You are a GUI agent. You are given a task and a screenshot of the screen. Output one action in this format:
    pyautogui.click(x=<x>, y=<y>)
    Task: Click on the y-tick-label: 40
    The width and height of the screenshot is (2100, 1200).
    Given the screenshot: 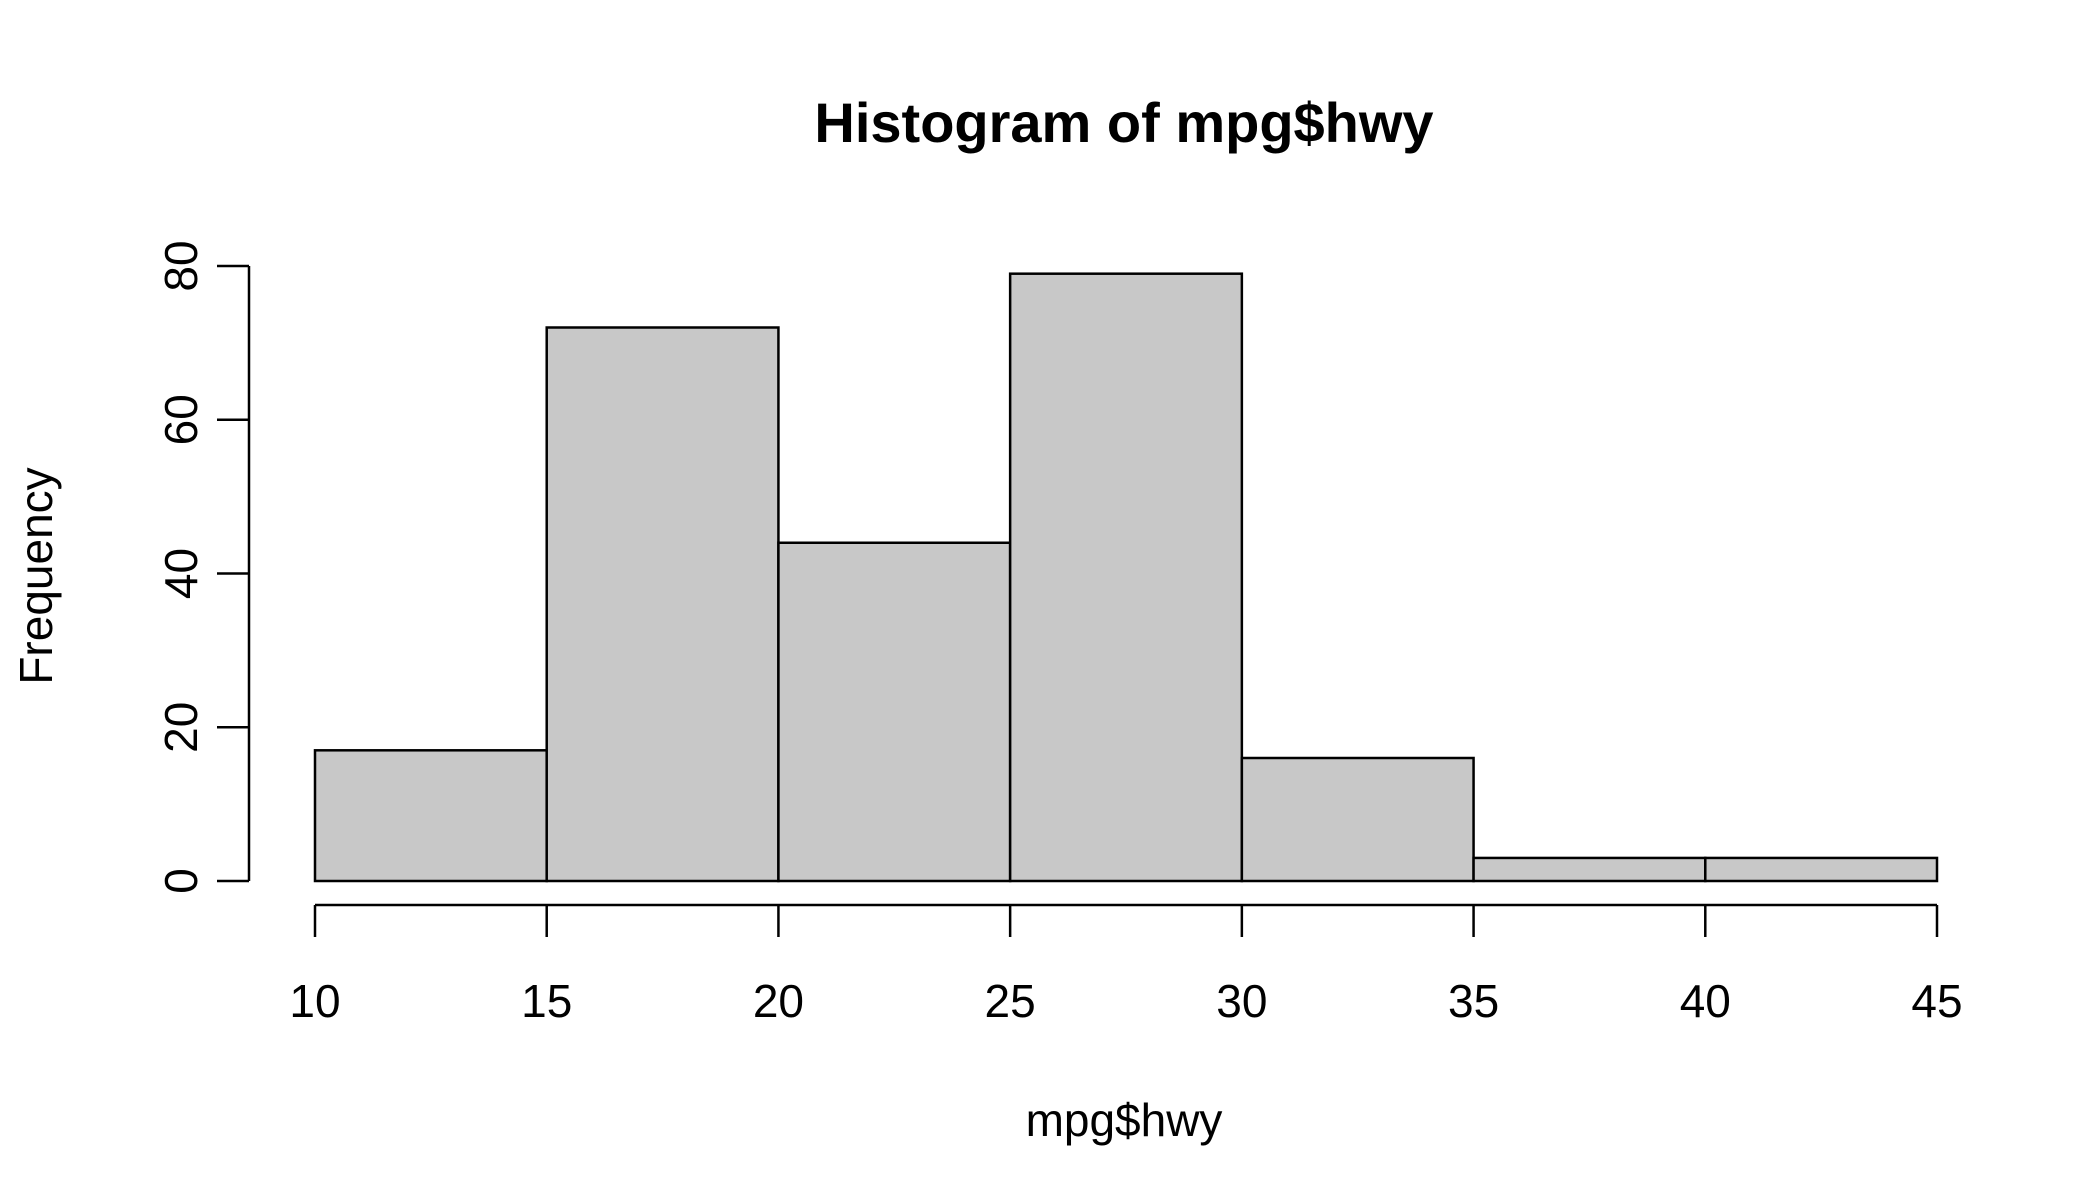 What is the action you would take?
    pyautogui.click(x=181, y=573)
    